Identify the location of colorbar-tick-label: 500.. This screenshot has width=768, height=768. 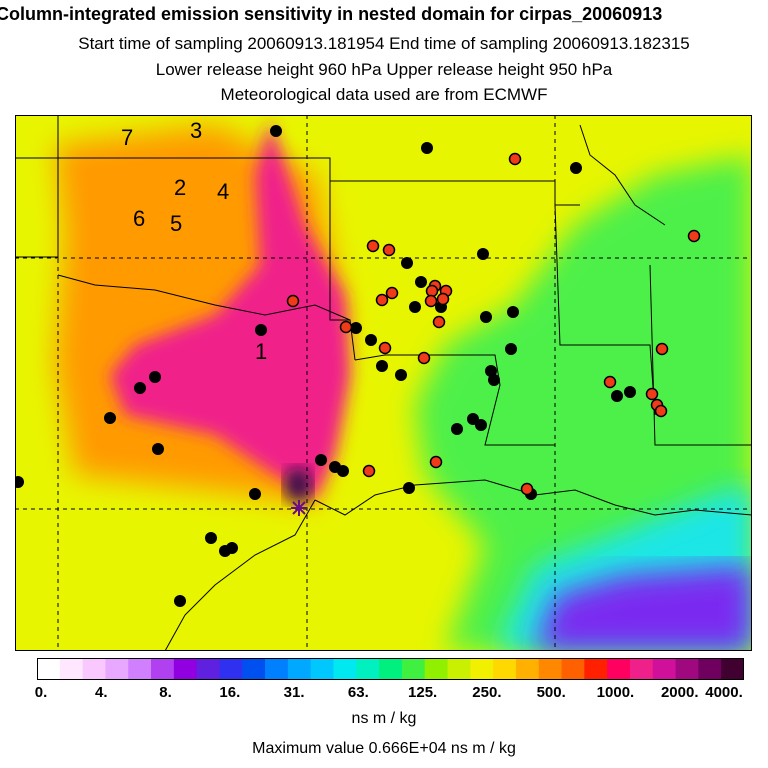
(551, 692).